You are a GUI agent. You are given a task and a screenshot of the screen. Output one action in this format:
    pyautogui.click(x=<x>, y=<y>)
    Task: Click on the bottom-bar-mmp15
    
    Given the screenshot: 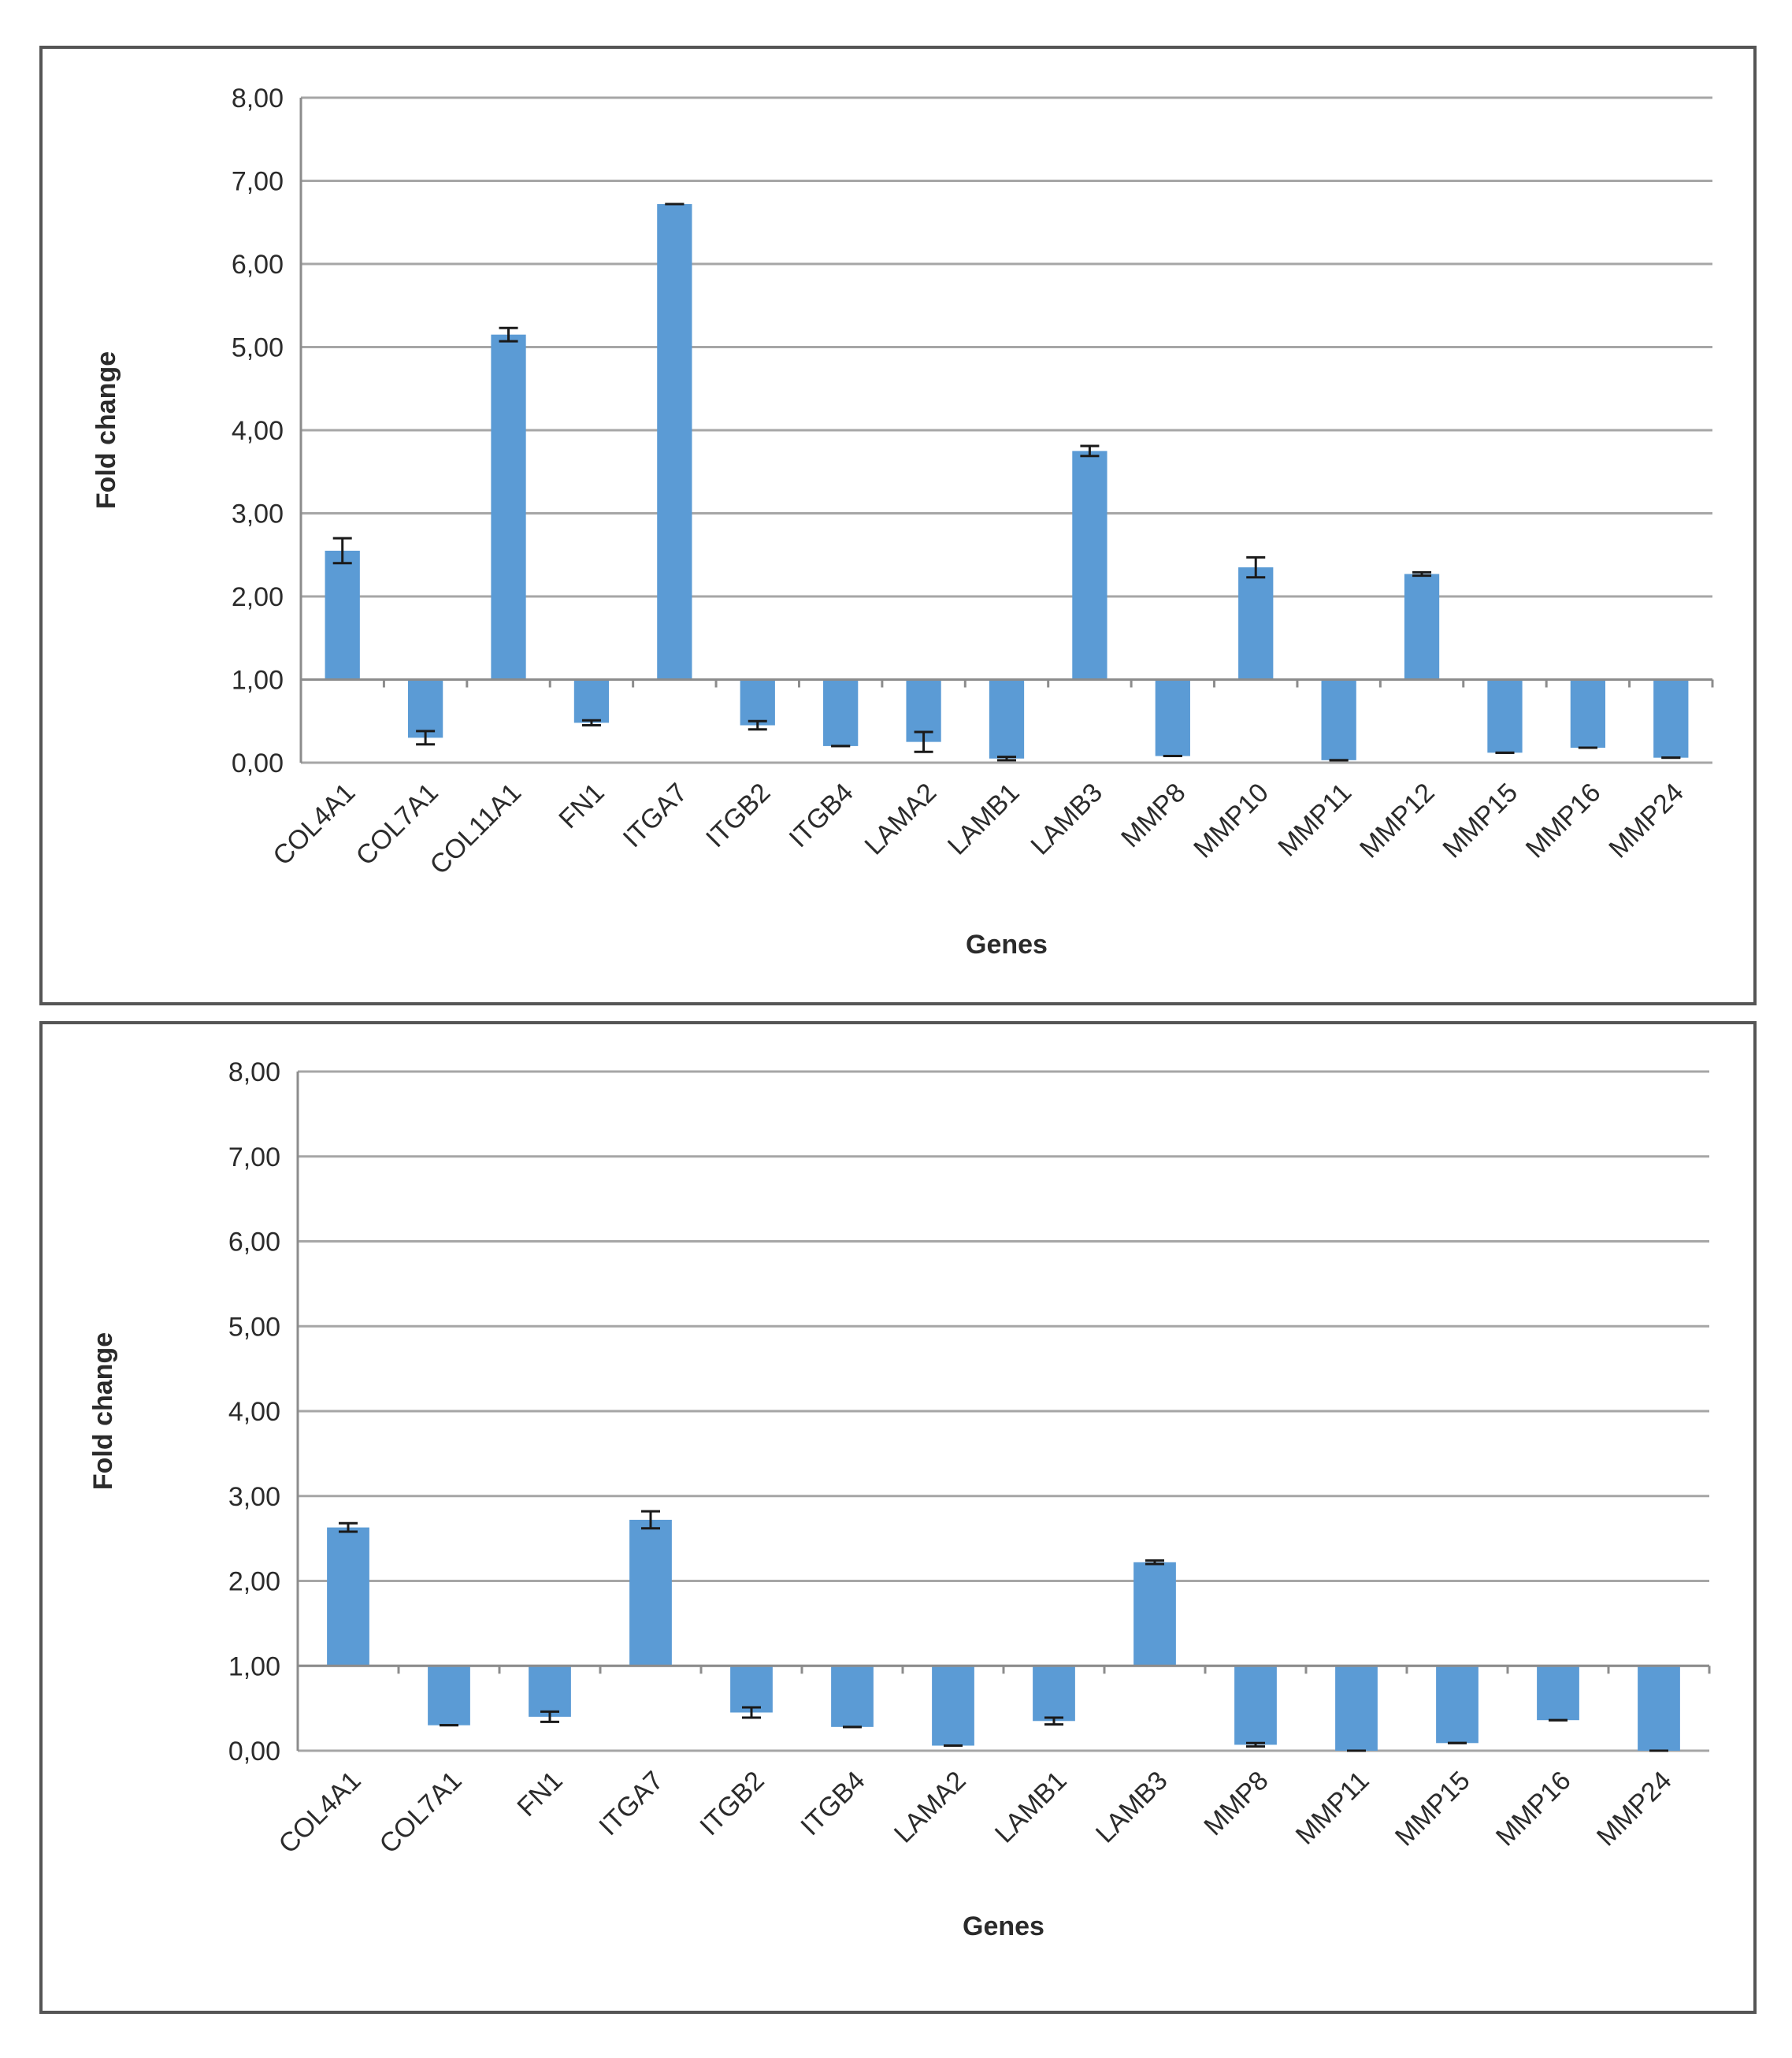 What is the action you would take?
    pyautogui.click(x=1457, y=1705)
    